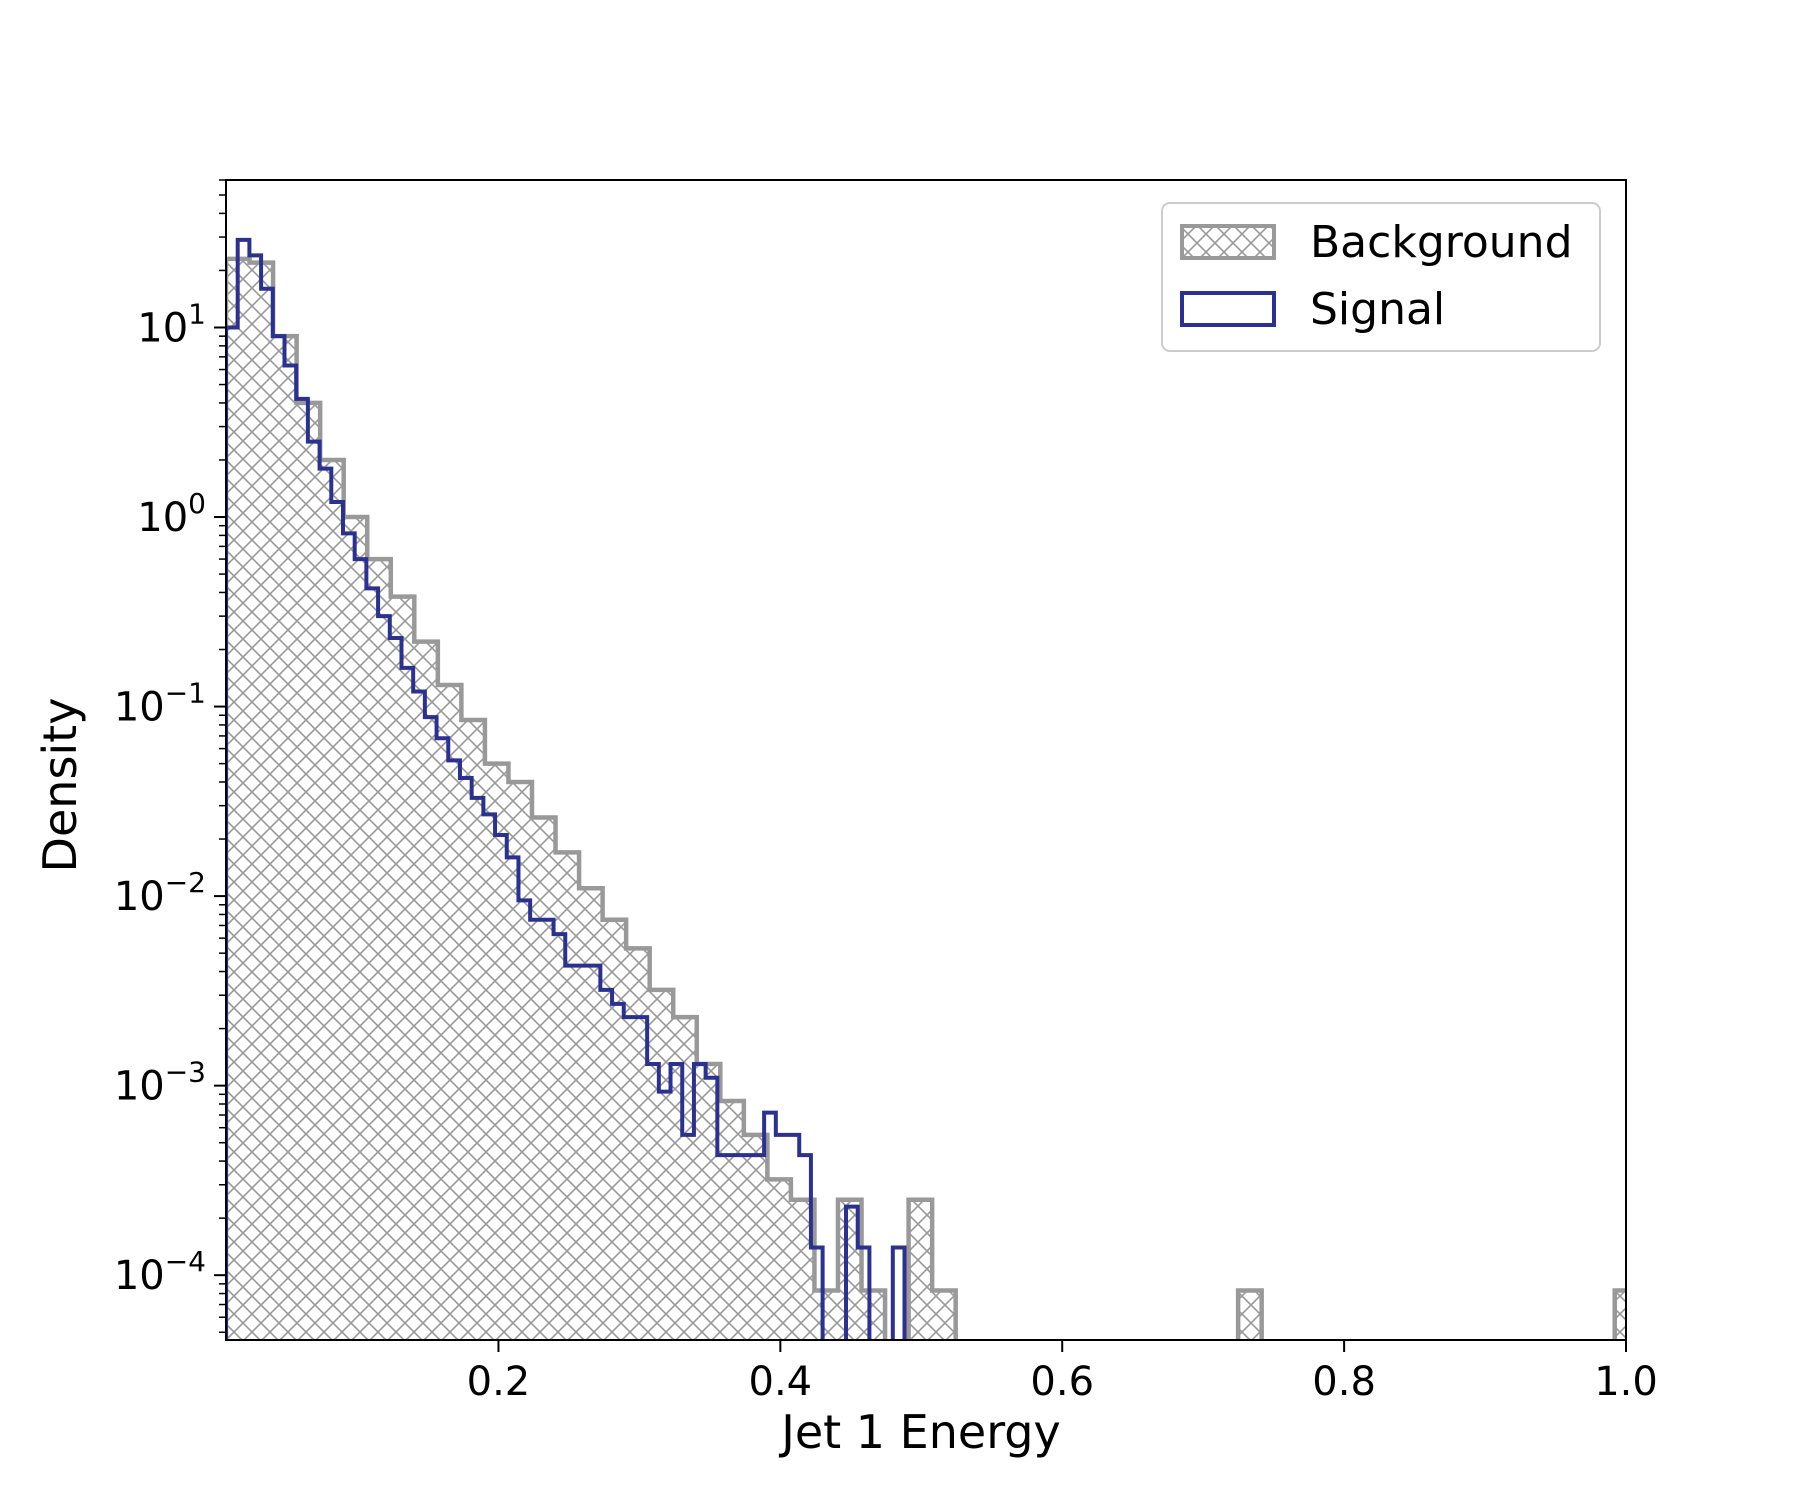  Describe the element at coordinates (1062, 1382) in the screenshot. I see `x-tick-label: 0.6` at that location.